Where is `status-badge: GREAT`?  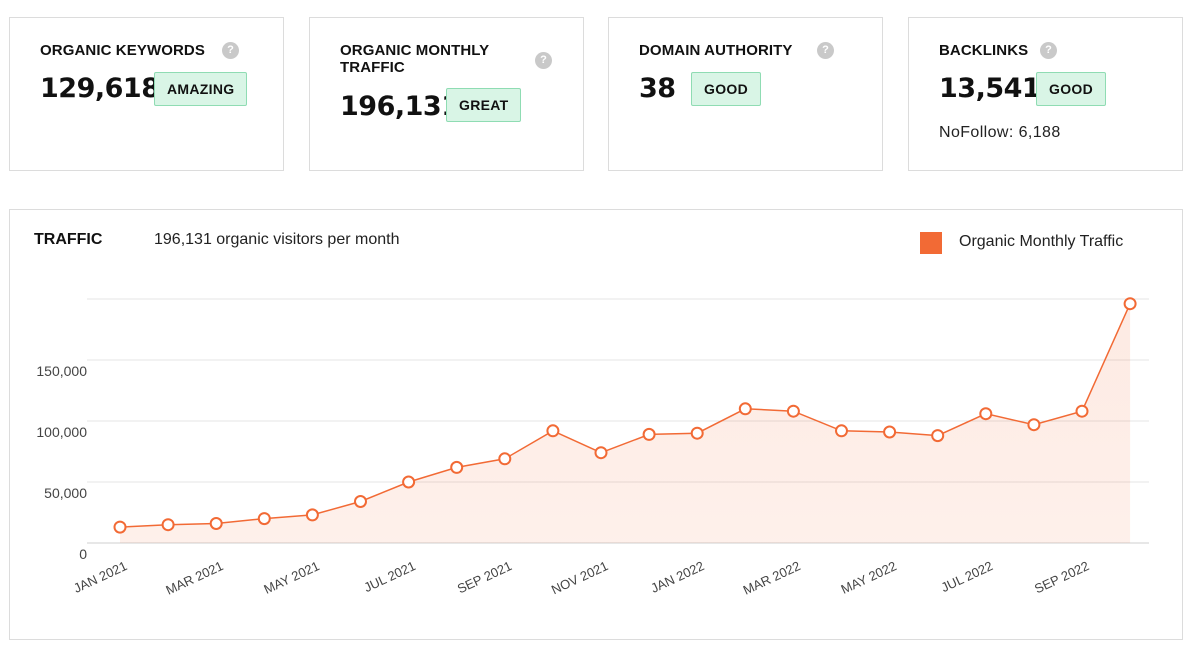 status-badge: GREAT is located at coordinates (484, 105).